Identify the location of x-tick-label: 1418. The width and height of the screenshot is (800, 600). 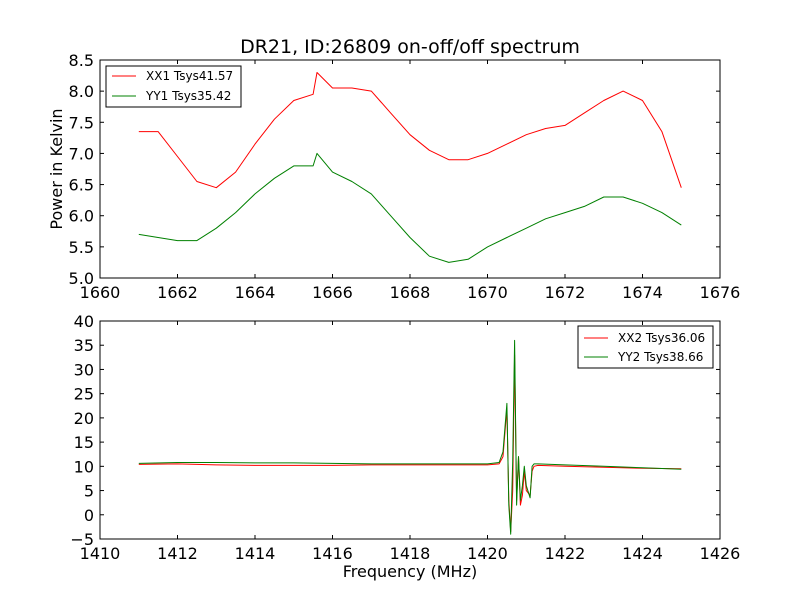
(410, 553).